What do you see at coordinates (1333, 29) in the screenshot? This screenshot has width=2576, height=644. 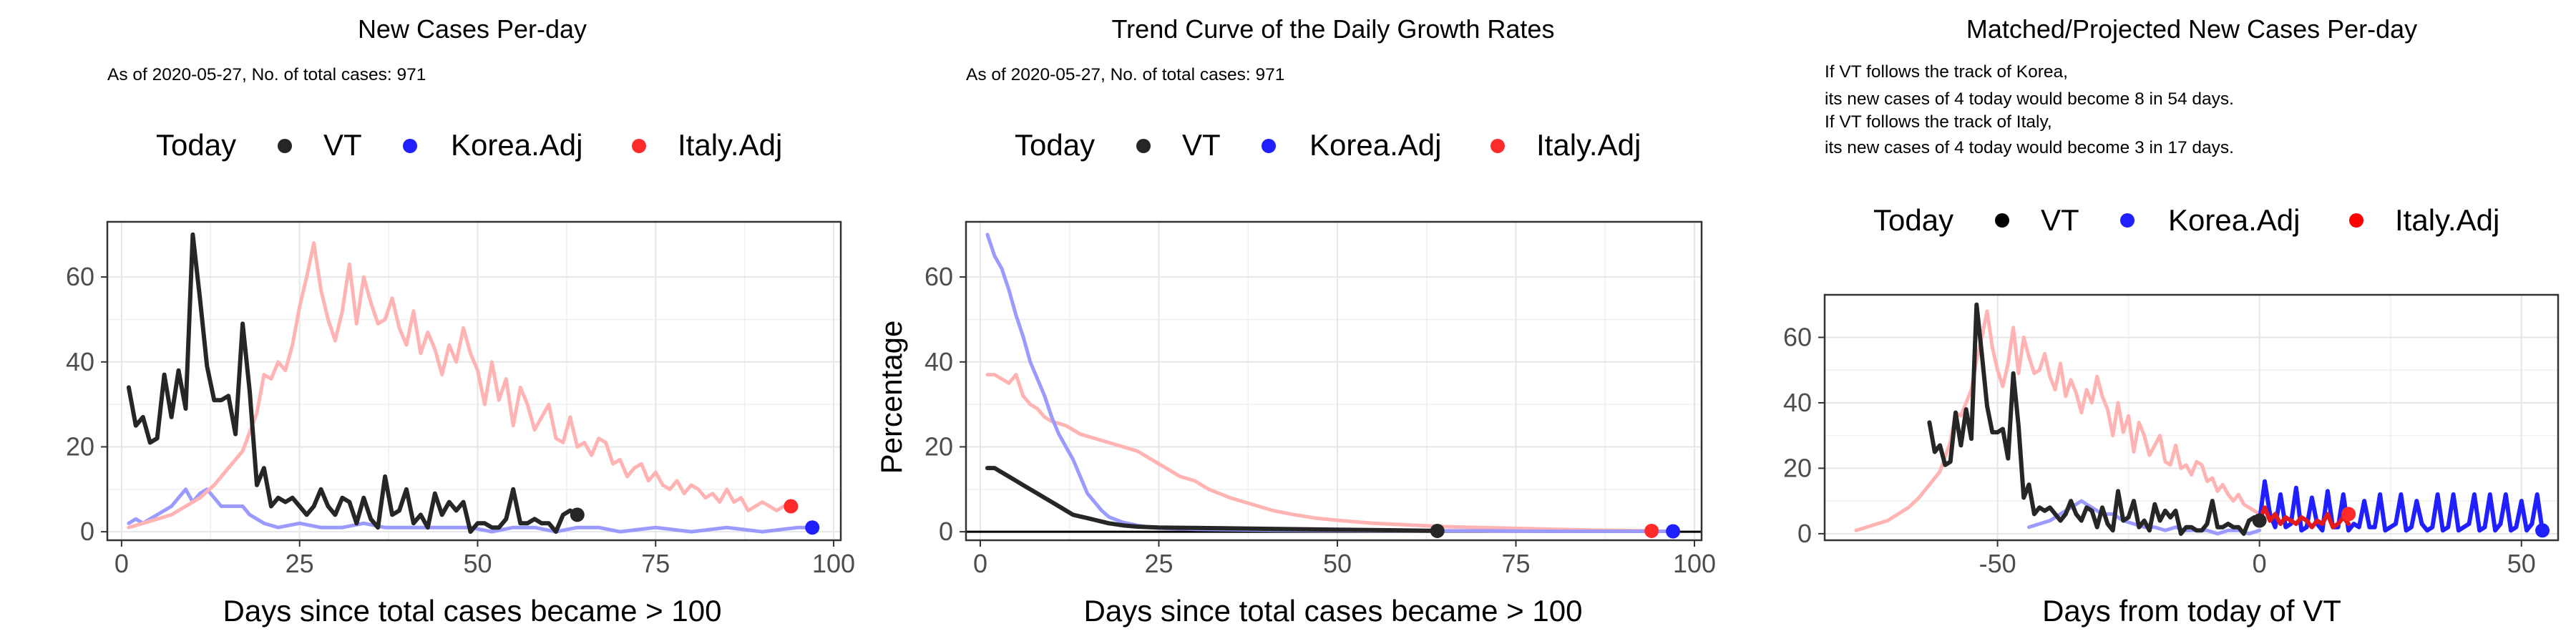 I see `panel-2-title: Trend Curve of the Daily Growth Rates` at bounding box center [1333, 29].